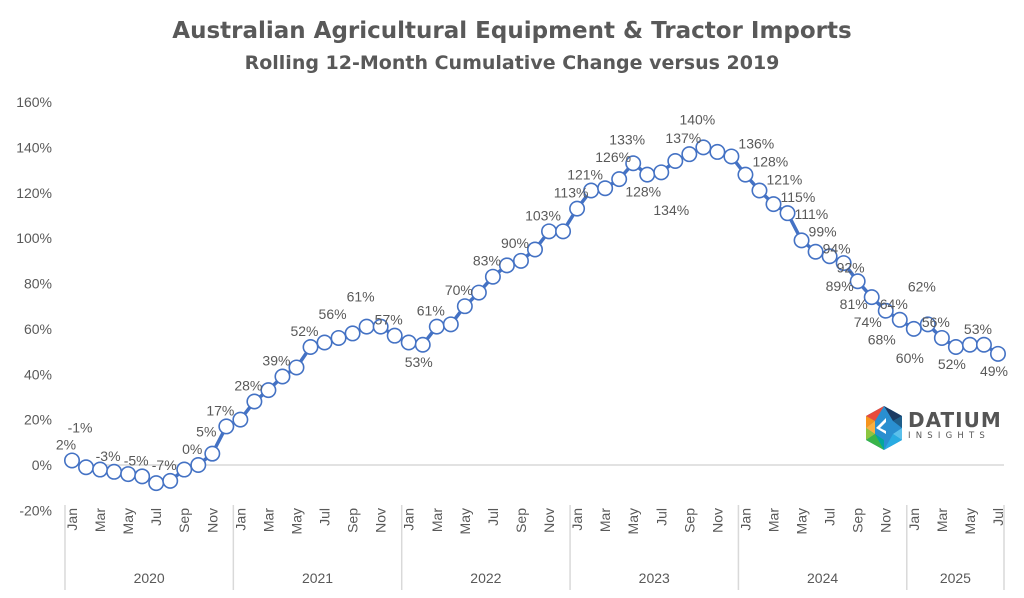  What do you see at coordinates (34, 147) in the screenshot?
I see `y-tick-label: 140%` at bounding box center [34, 147].